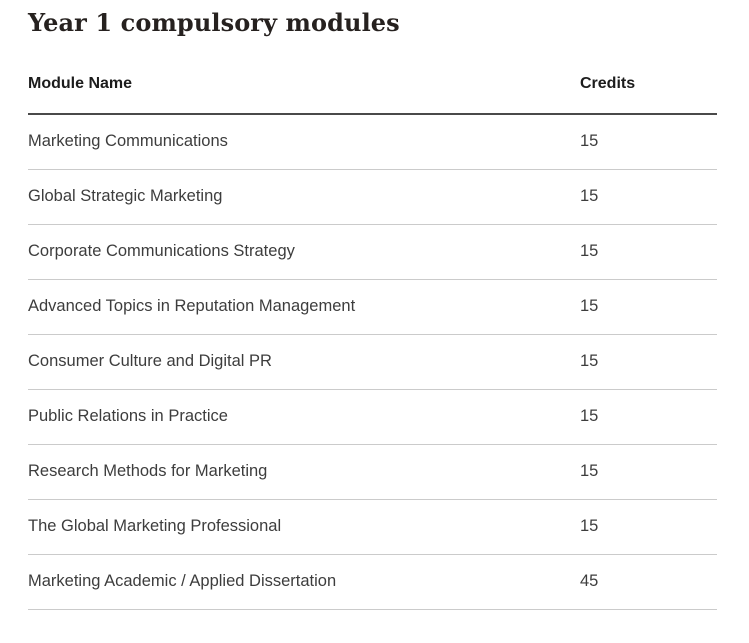 Image resolution: width=749 pixels, height=643 pixels. Describe the element at coordinates (304, 142) in the screenshot. I see `module-name-cell: Marketing Communications` at that location.